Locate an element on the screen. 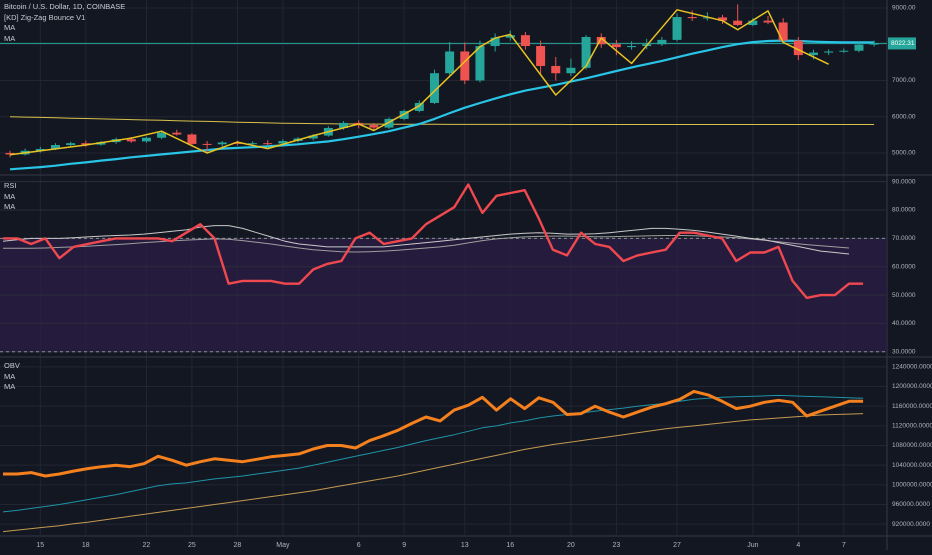  date-tick-label: 4 is located at coordinates (798, 545).